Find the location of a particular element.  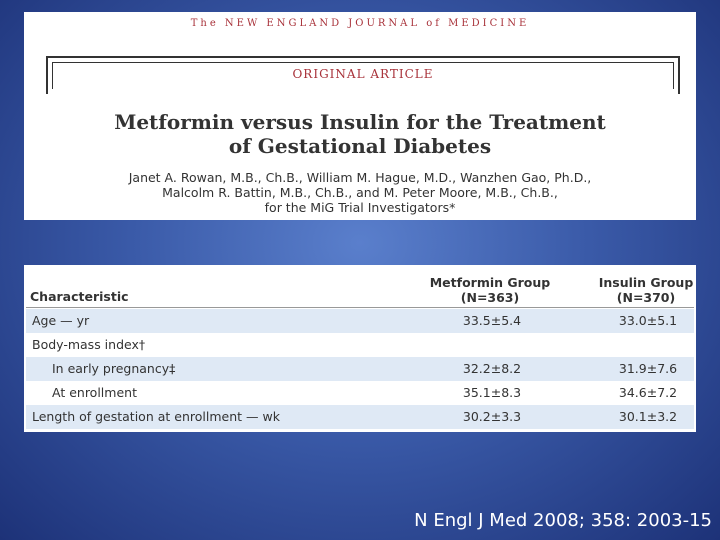

table-row: Body-mass index† is located at coordinates (360, 345).